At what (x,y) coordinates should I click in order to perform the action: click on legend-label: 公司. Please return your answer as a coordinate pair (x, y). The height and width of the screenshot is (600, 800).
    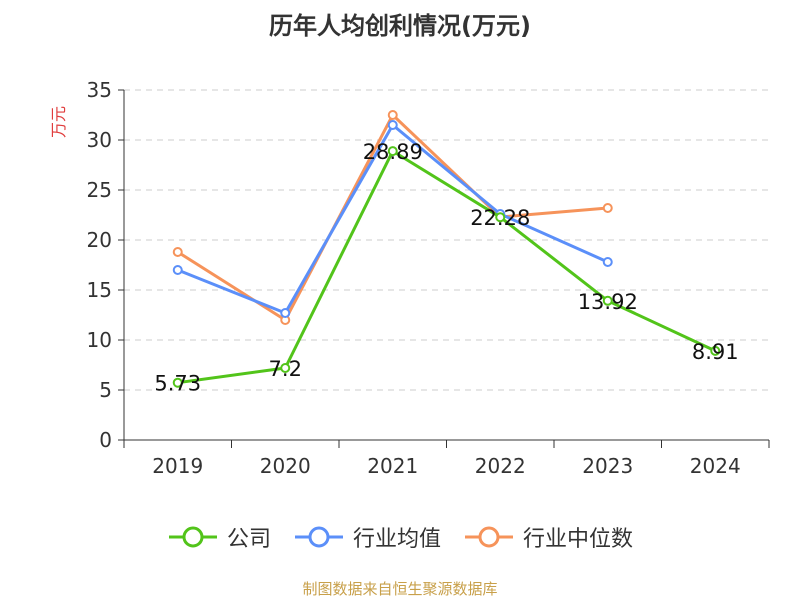
    Looking at the image, I should click on (248, 539).